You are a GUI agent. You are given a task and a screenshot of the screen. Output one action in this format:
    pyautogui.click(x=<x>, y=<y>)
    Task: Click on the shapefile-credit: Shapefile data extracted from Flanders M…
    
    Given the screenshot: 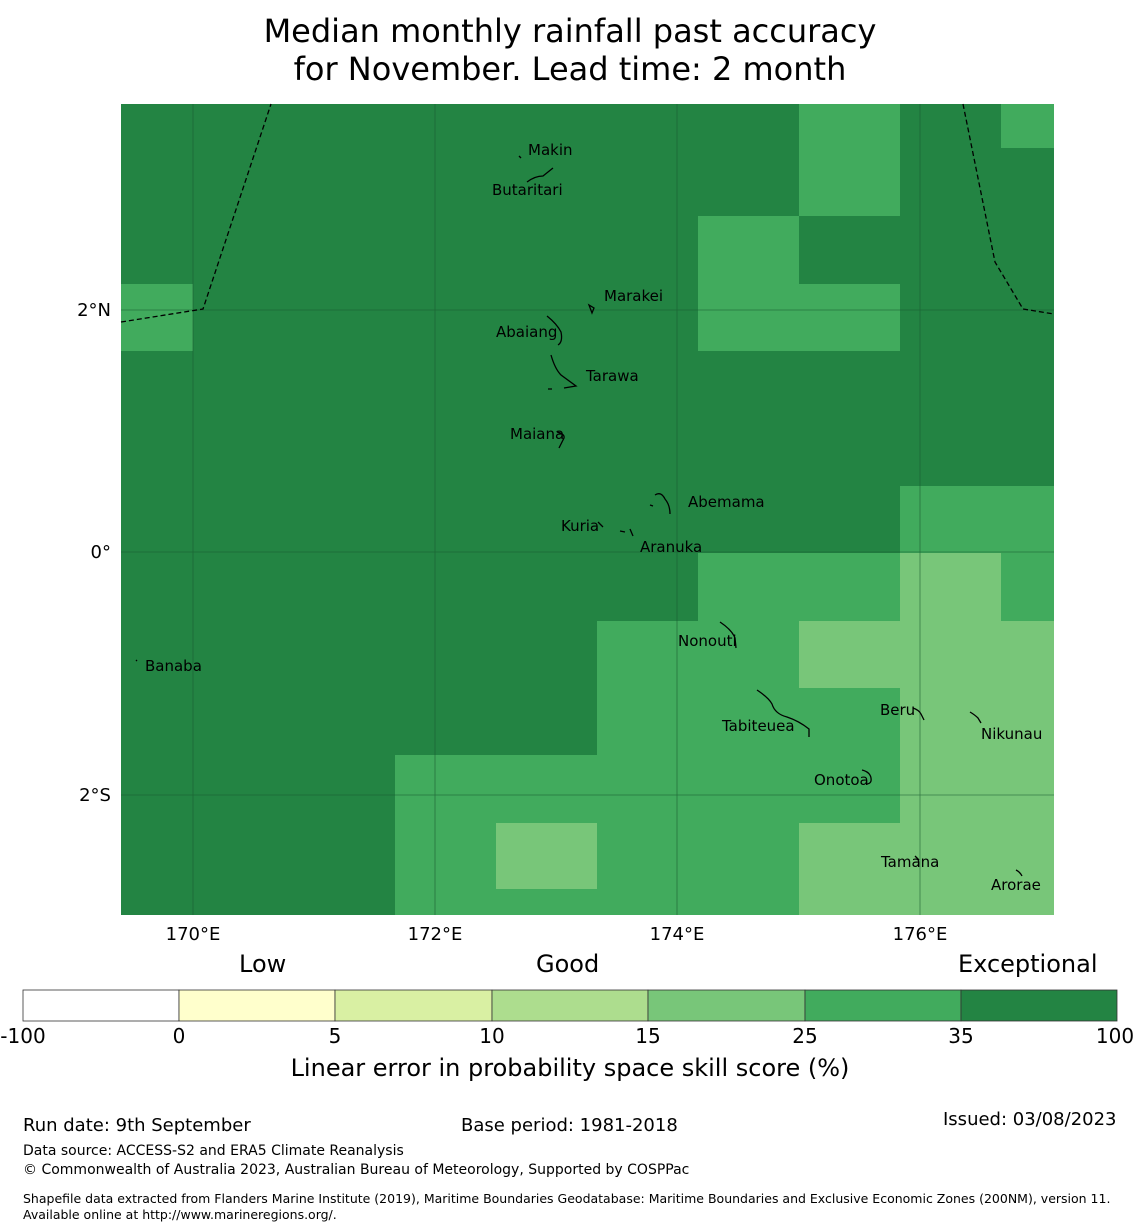 What is the action you would take?
    pyautogui.click(x=567, y=1206)
    